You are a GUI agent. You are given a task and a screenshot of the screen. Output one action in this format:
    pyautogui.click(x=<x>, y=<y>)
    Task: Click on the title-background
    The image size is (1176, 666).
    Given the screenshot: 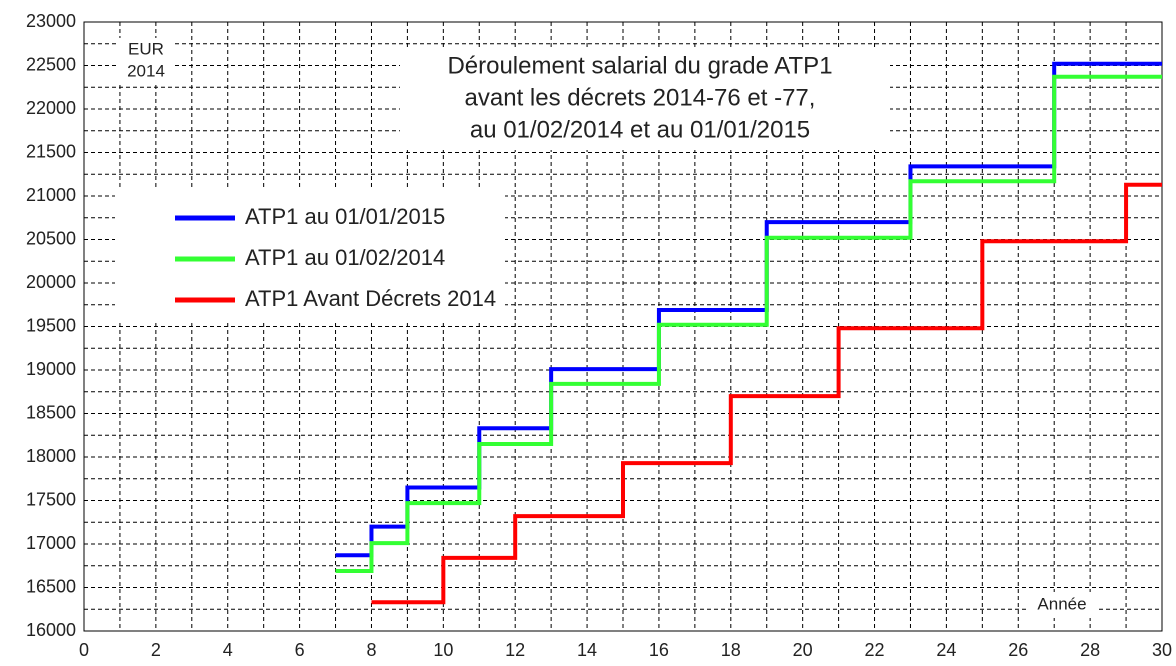 What is the action you would take?
    pyautogui.click(x=645, y=100)
    